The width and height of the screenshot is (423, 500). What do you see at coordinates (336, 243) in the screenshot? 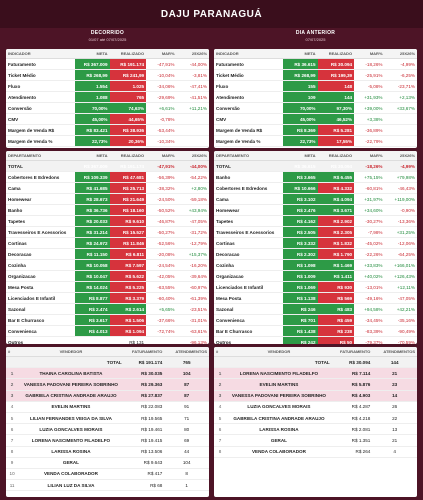
I see `table-cell: R$ 1.832` at bounding box center [336, 243].